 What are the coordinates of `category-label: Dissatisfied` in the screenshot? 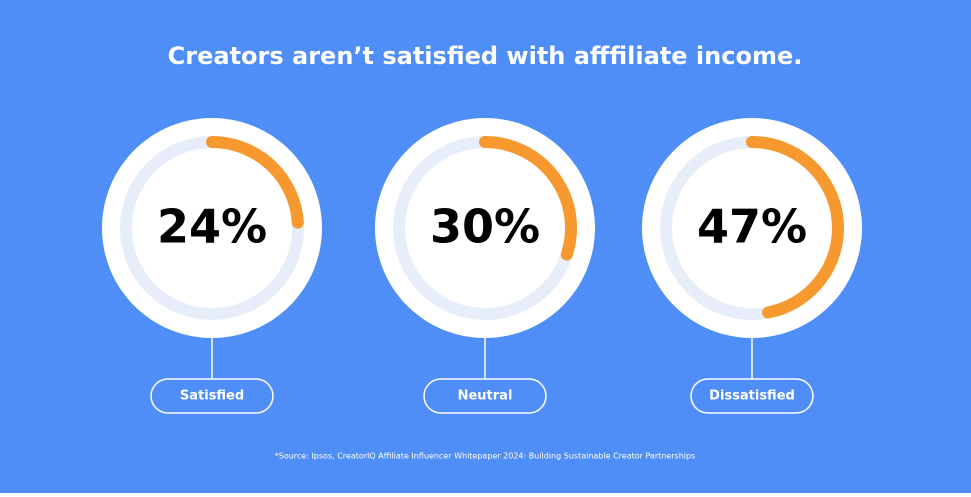 It's located at (752, 396).